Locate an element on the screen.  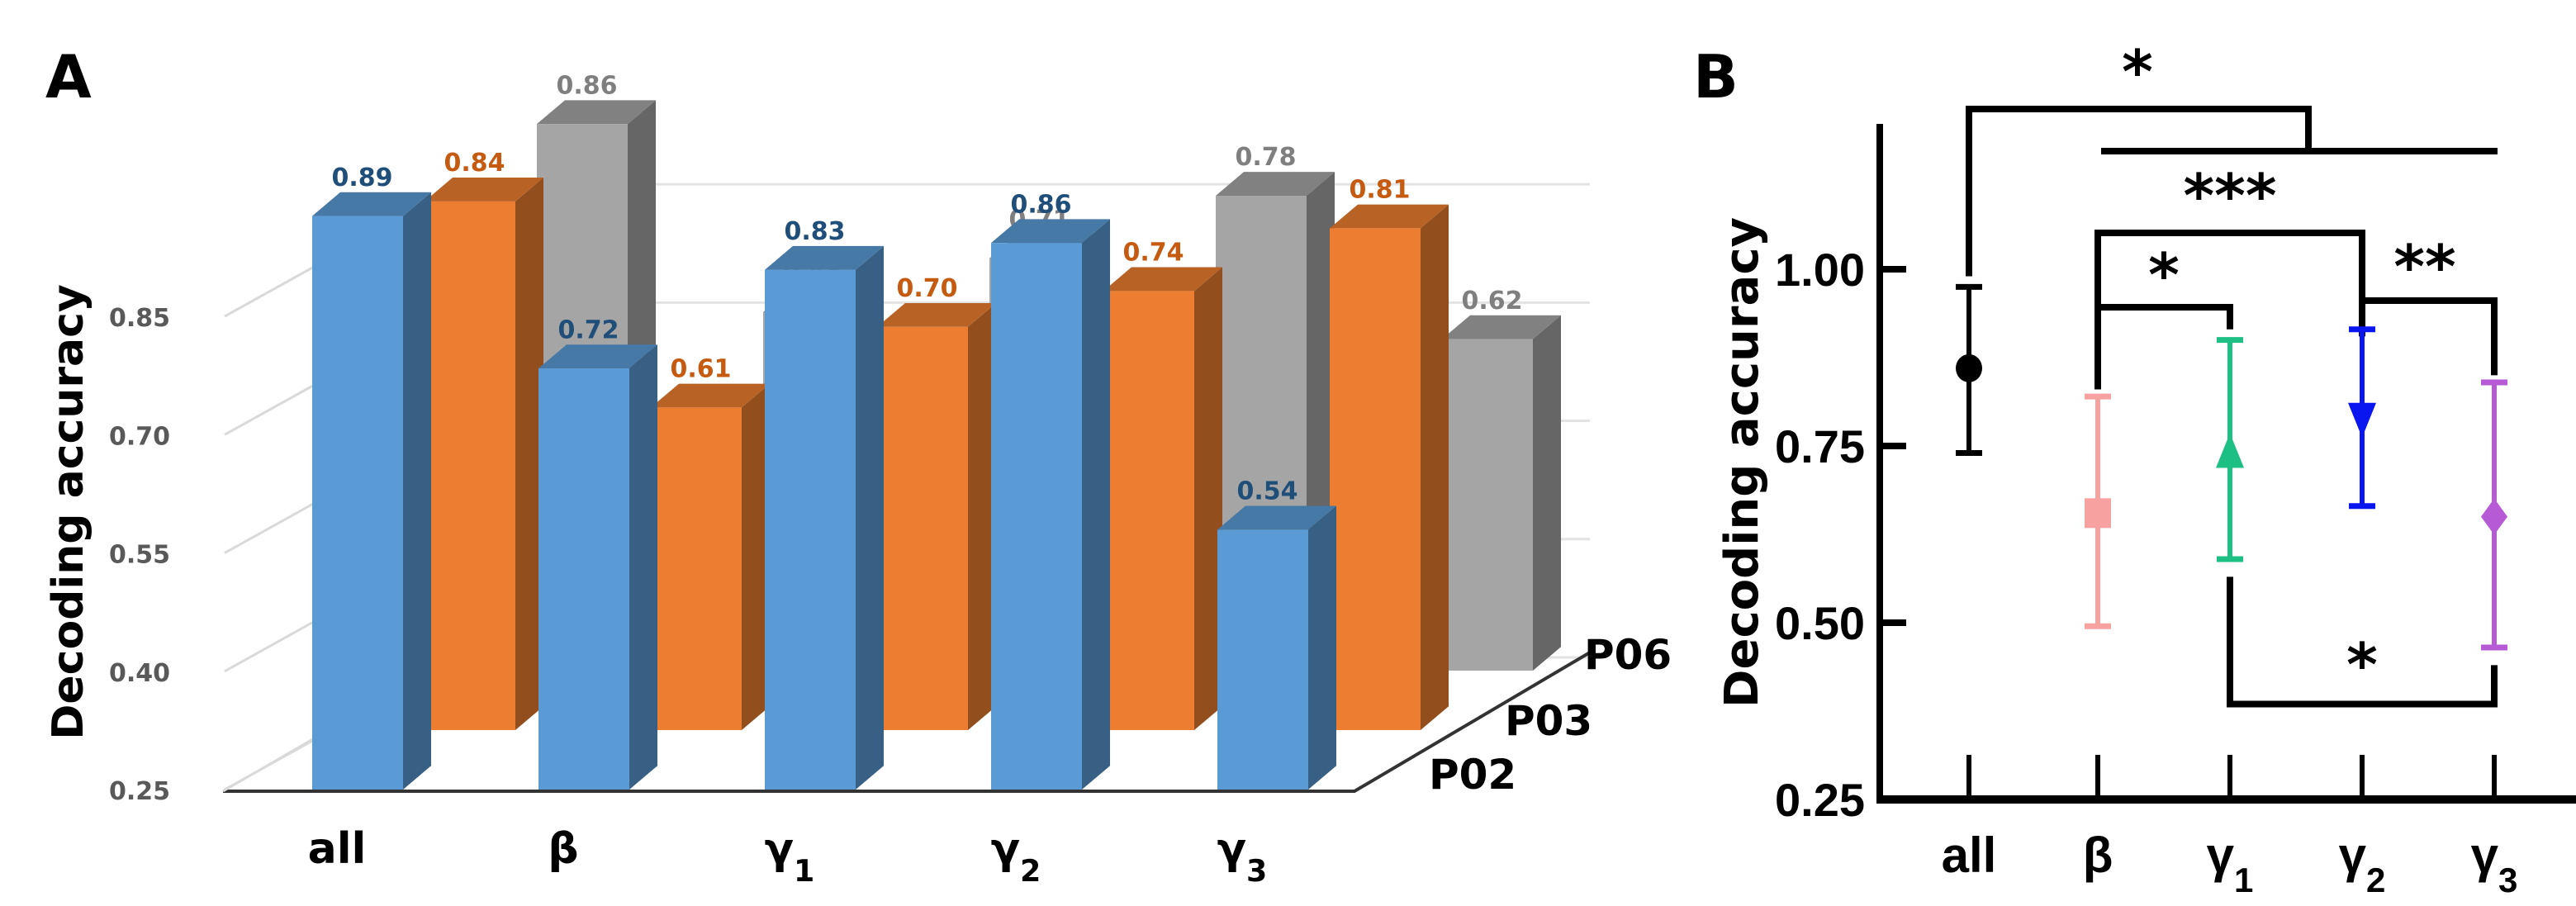
mean-marker-circle is located at coordinates (1969, 368).